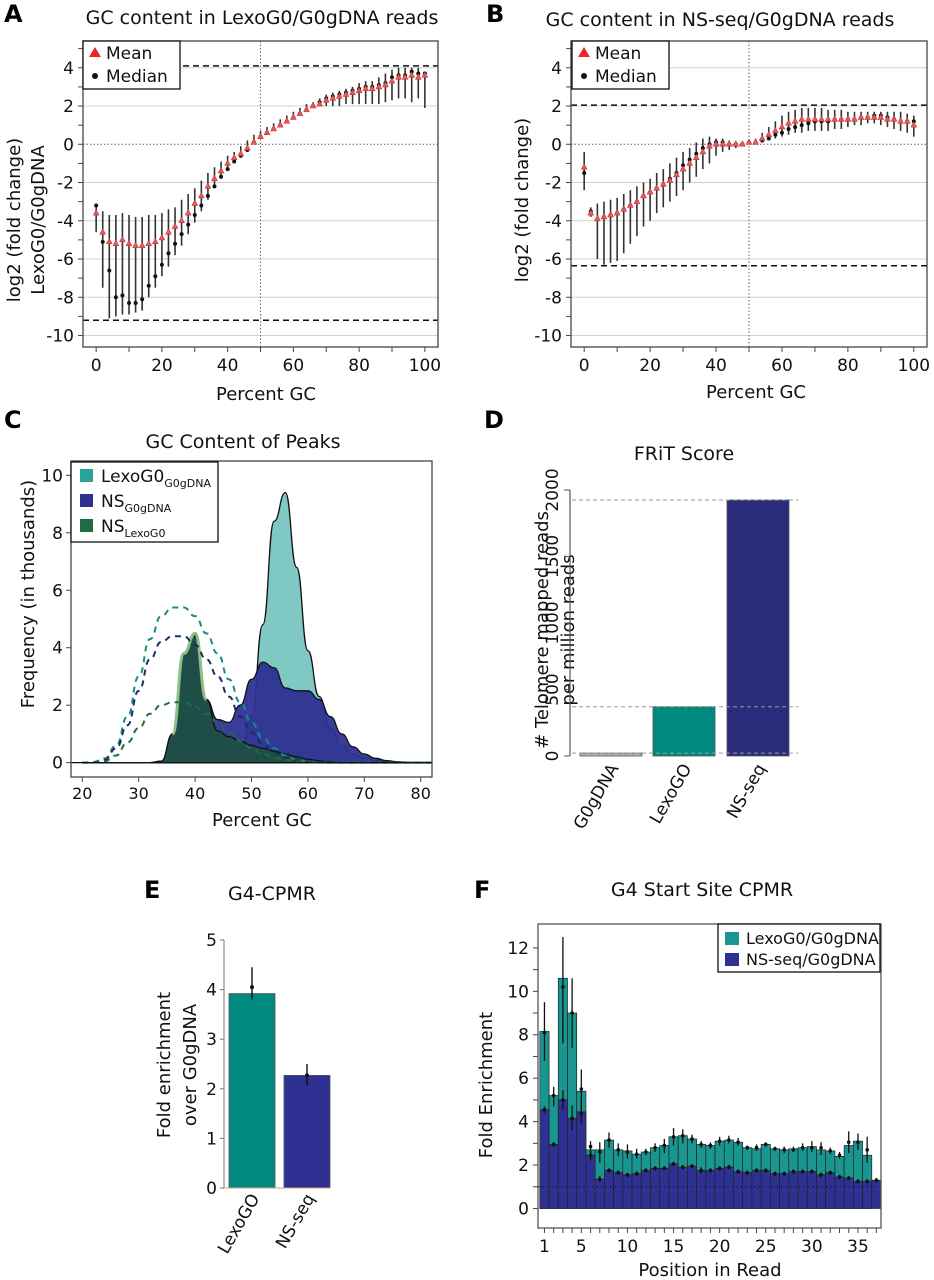  What do you see at coordinates (262, 820) in the screenshot?
I see `panel-c-xlabel: Percent GC` at bounding box center [262, 820].